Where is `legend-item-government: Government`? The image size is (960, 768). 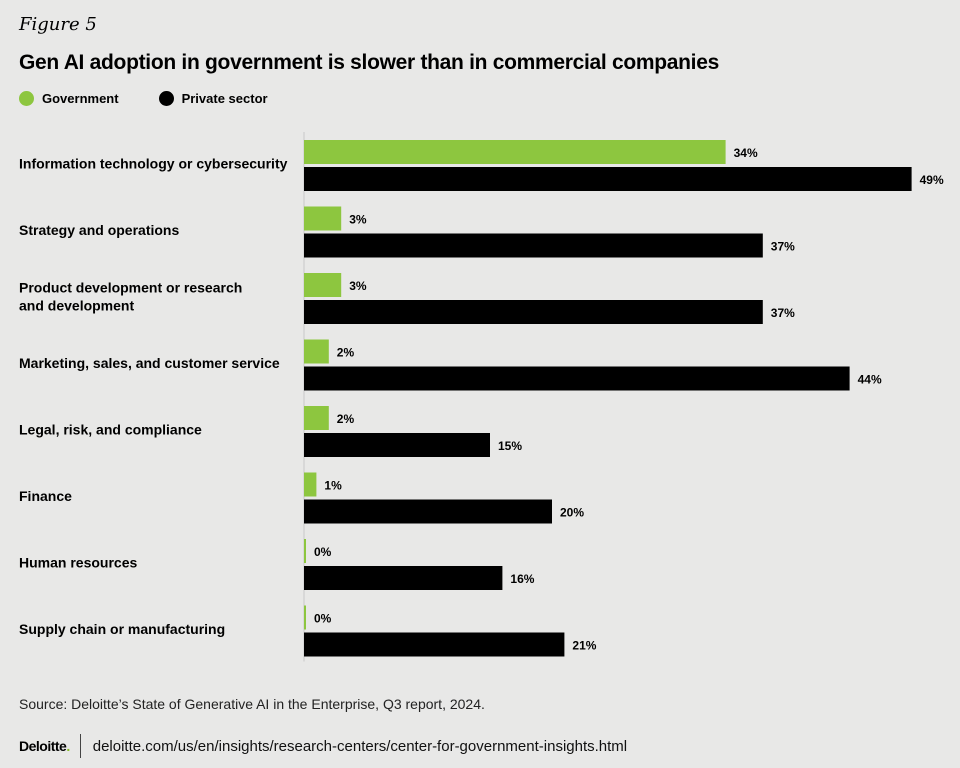
legend-item-government: Government is located at coordinates (69, 98).